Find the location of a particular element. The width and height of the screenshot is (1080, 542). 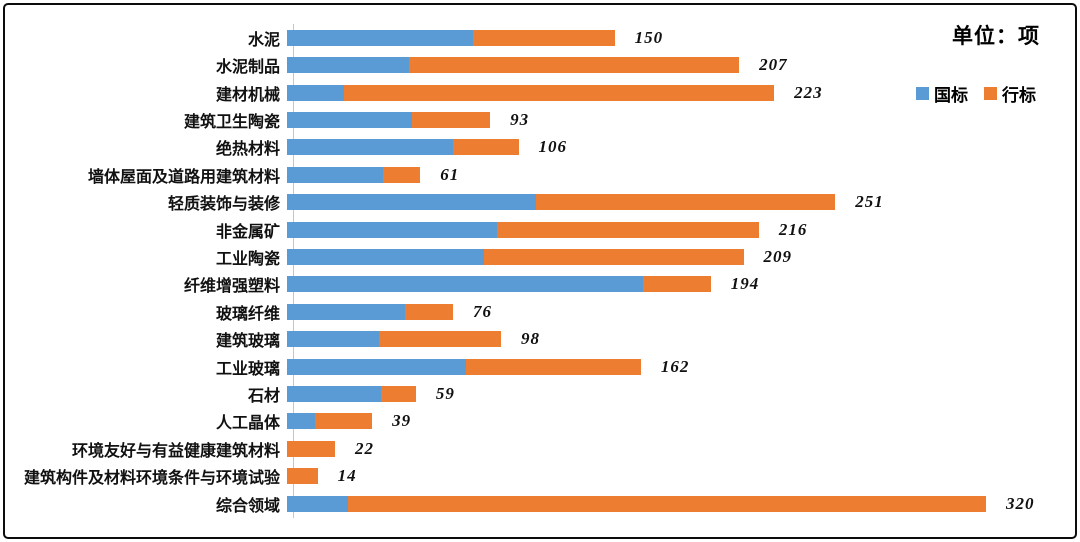

category-label: 纤维增强塑料 is located at coordinates (231, 287).